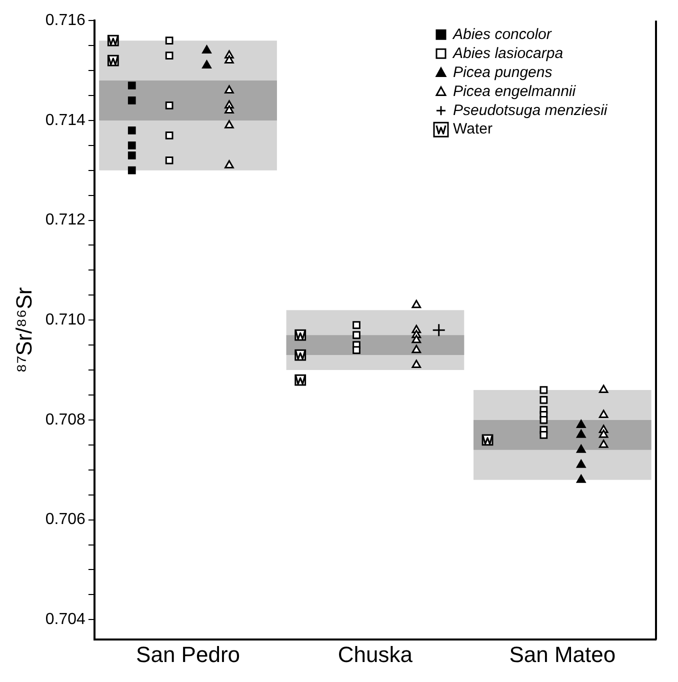 The height and width of the screenshot is (682, 678). What do you see at coordinates (23, 330) in the screenshot?
I see `y-axis-title: ⁸⁷Sr/⁸⁶Sr` at bounding box center [23, 330].